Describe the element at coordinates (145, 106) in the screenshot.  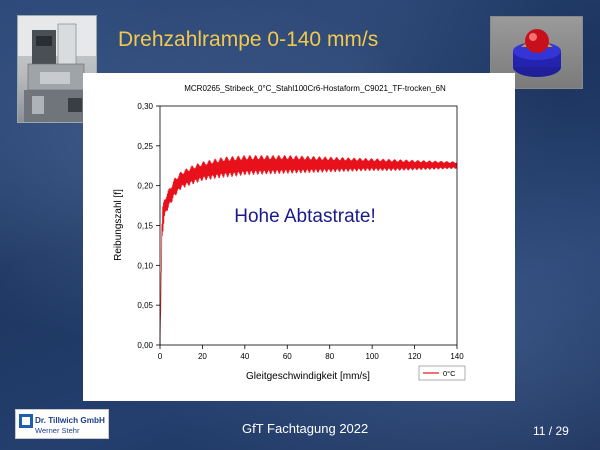
I see `y-tick-label: 0,30` at that location.